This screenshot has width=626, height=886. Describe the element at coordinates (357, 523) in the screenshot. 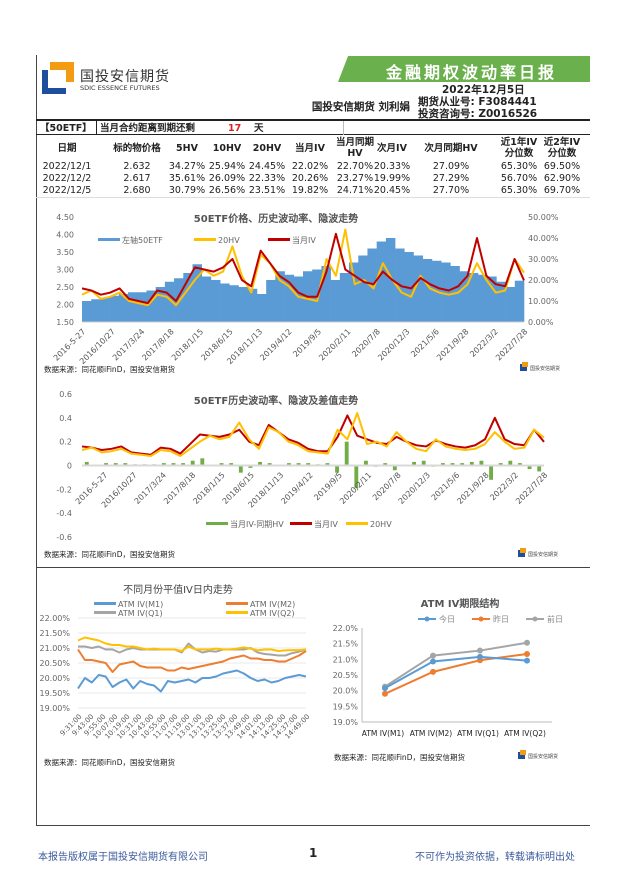

I see `legend-hv20-swatch` at that location.